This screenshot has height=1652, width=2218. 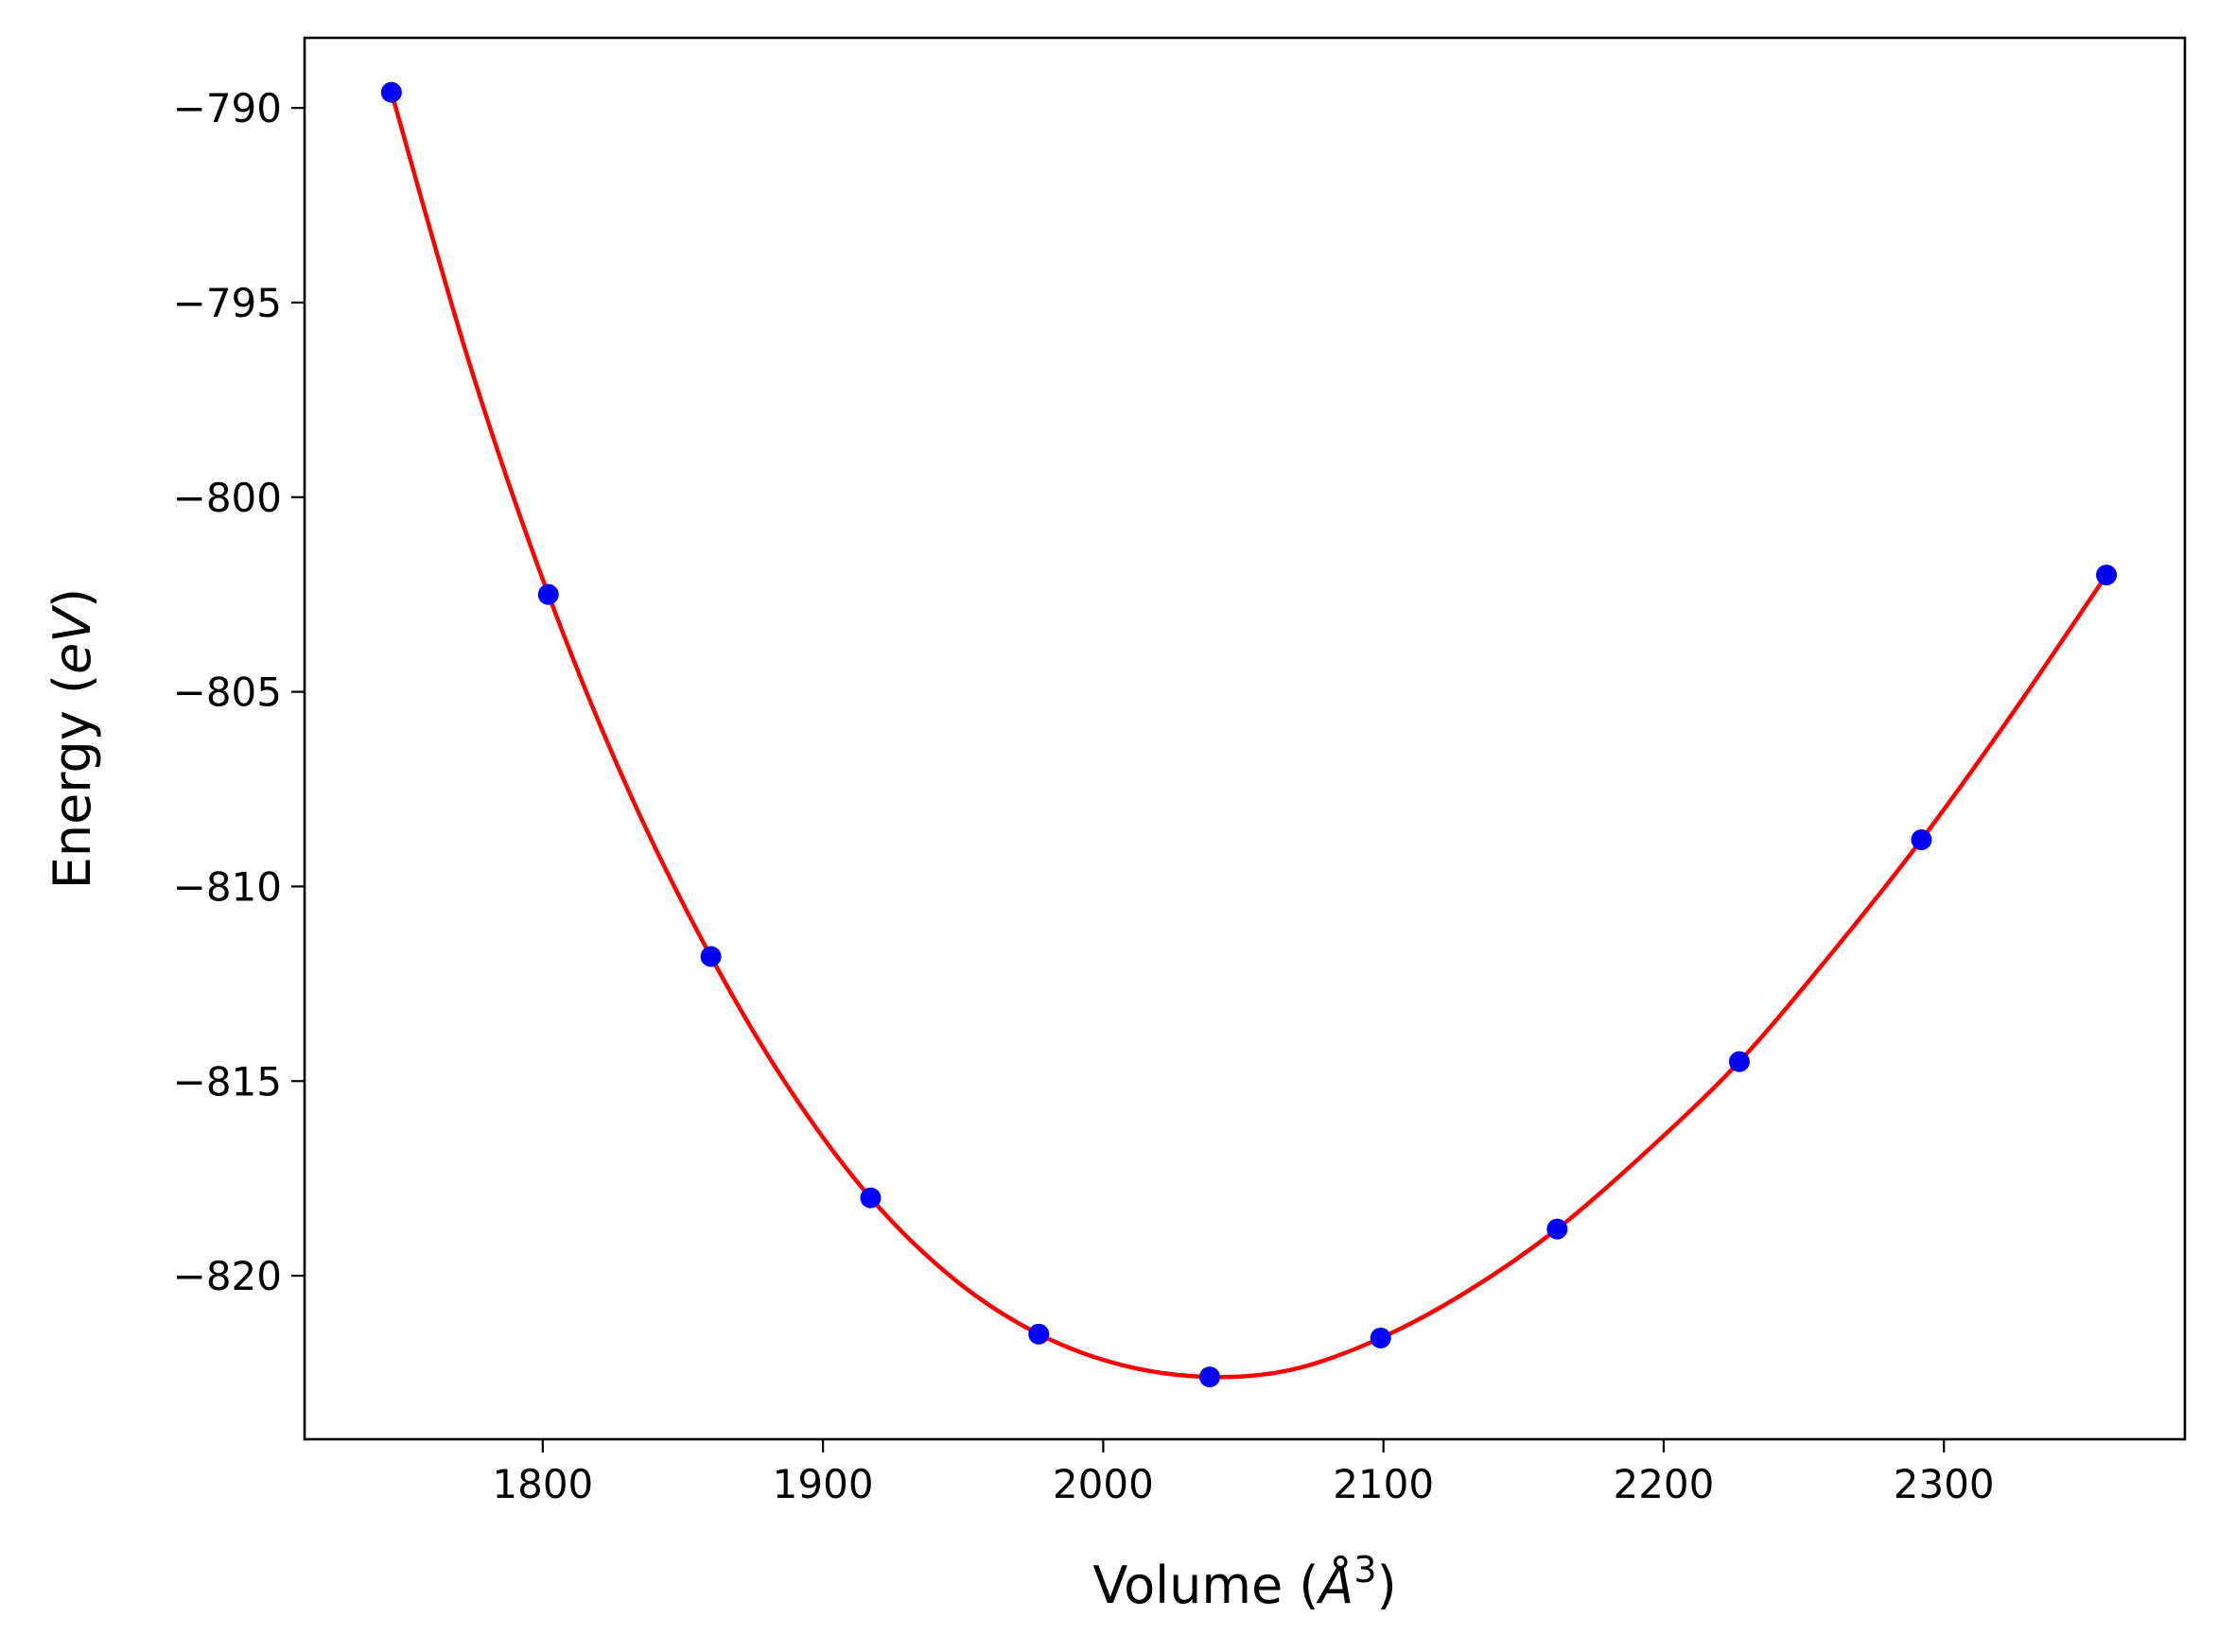 What do you see at coordinates (1103, 1484) in the screenshot?
I see `x-tick-label: 2000` at bounding box center [1103, 1484].